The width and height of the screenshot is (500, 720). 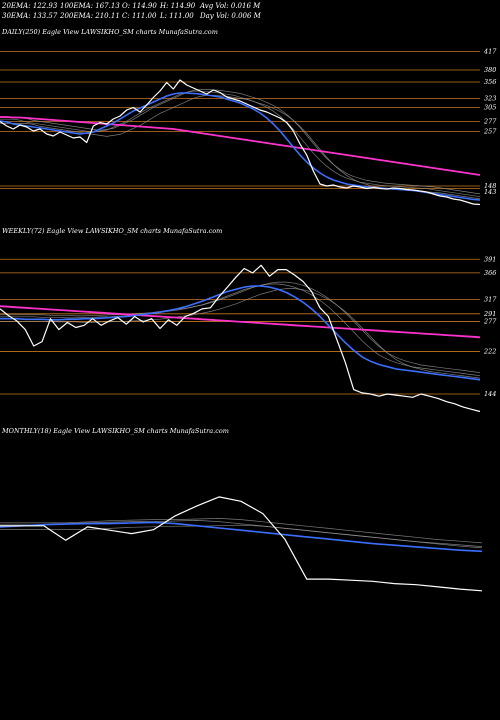 I want to click on level-label: 222, so click(x=489, y=351).